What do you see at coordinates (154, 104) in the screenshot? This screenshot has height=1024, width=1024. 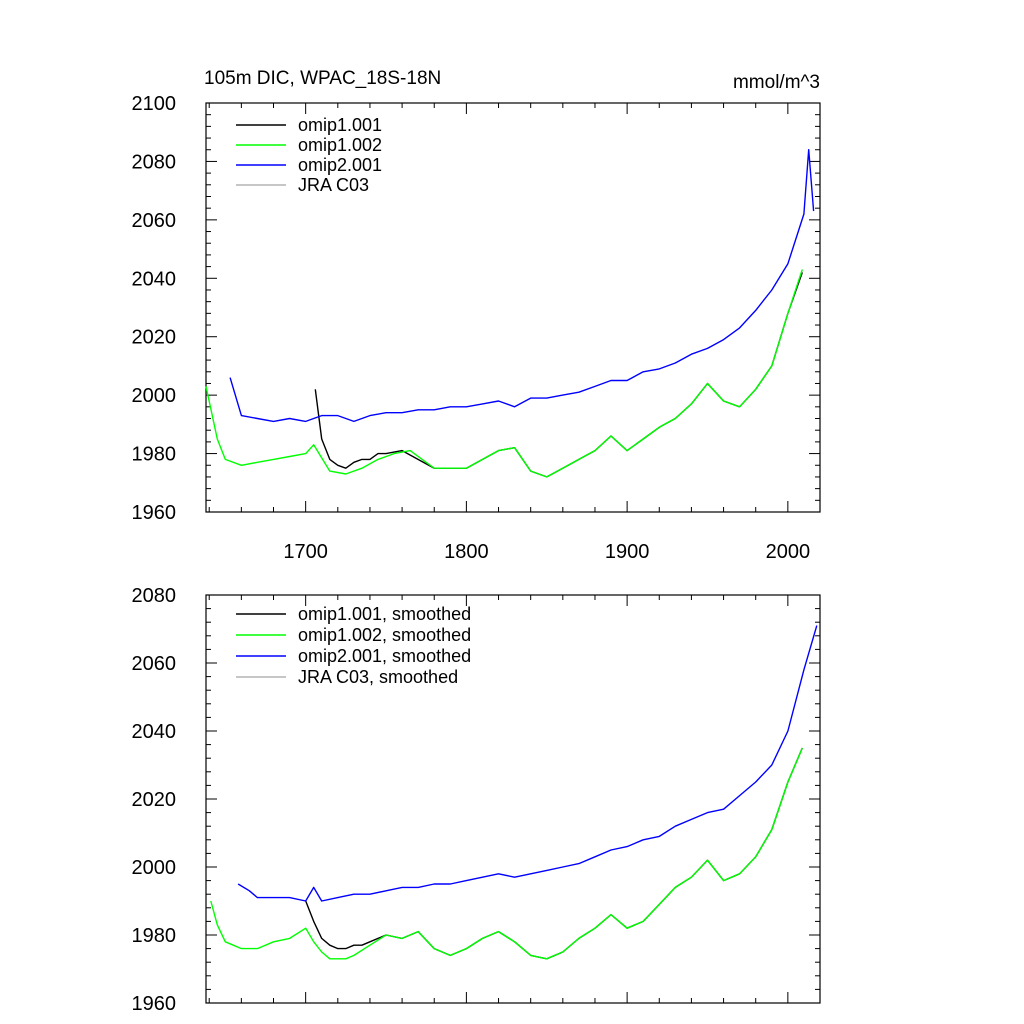 I see `y-tick-label: 2100` at bounding box center [154, 104].